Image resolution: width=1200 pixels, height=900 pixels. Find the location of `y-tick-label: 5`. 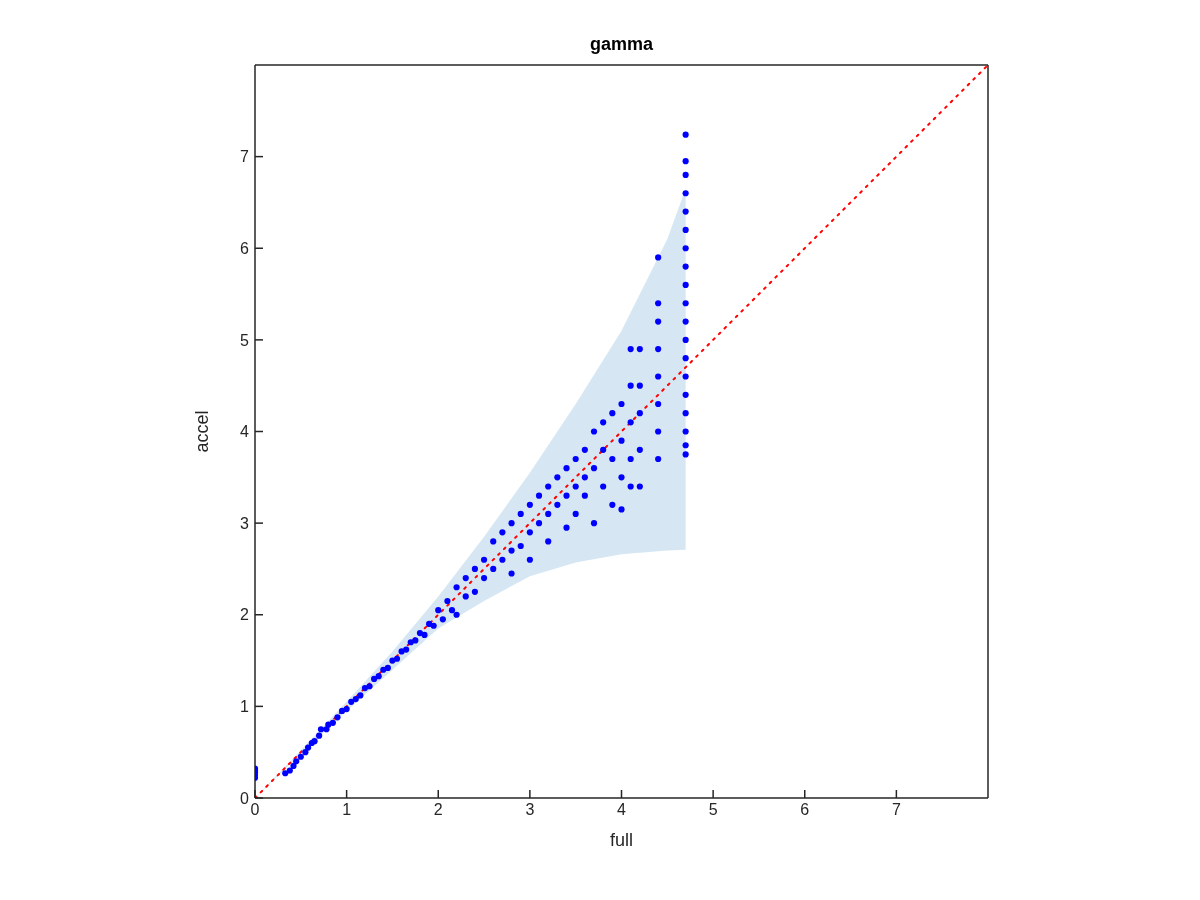

y-tick-label: 5 is located at coordinates (245, 340).